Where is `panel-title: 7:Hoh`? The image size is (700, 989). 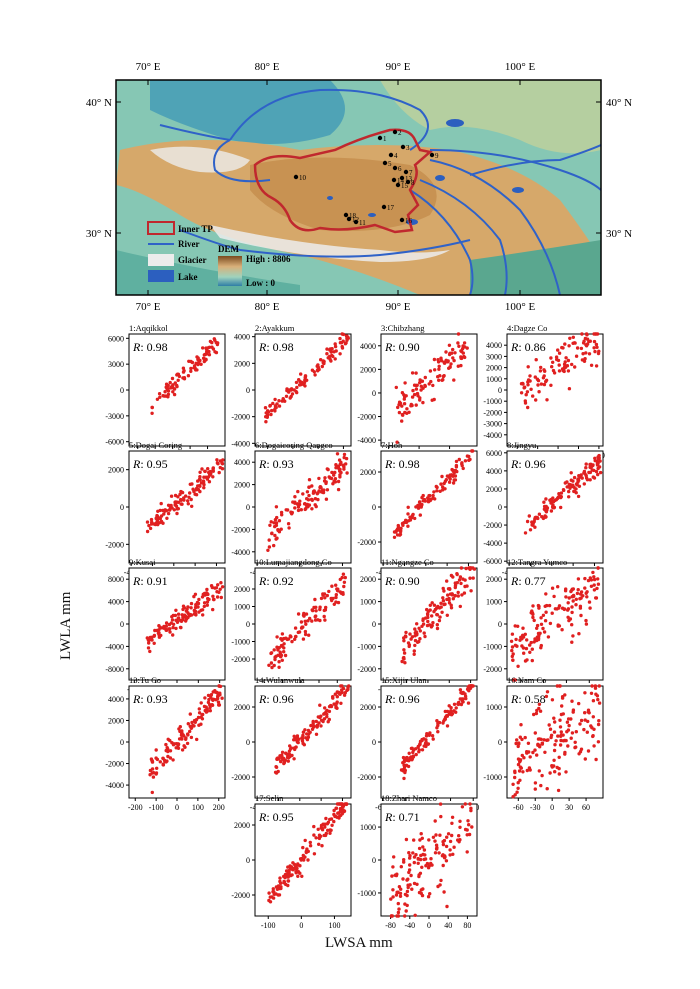 panel-title: 7:Hoh is located at coordinates (392, 445).